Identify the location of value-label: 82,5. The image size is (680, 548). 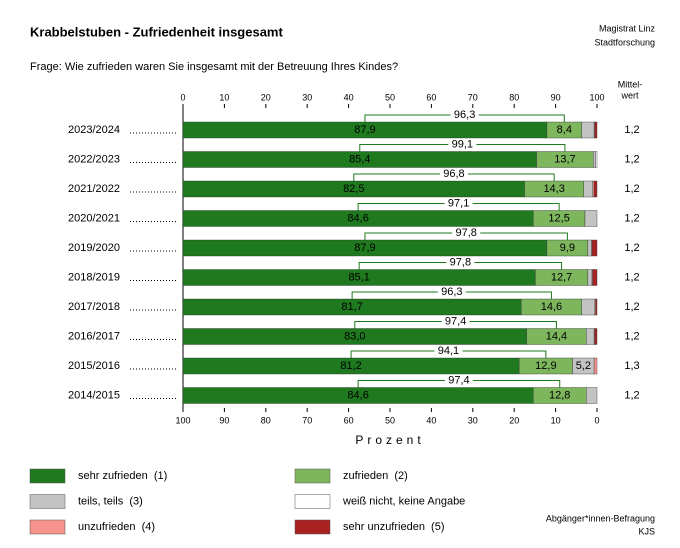
(353, 189).